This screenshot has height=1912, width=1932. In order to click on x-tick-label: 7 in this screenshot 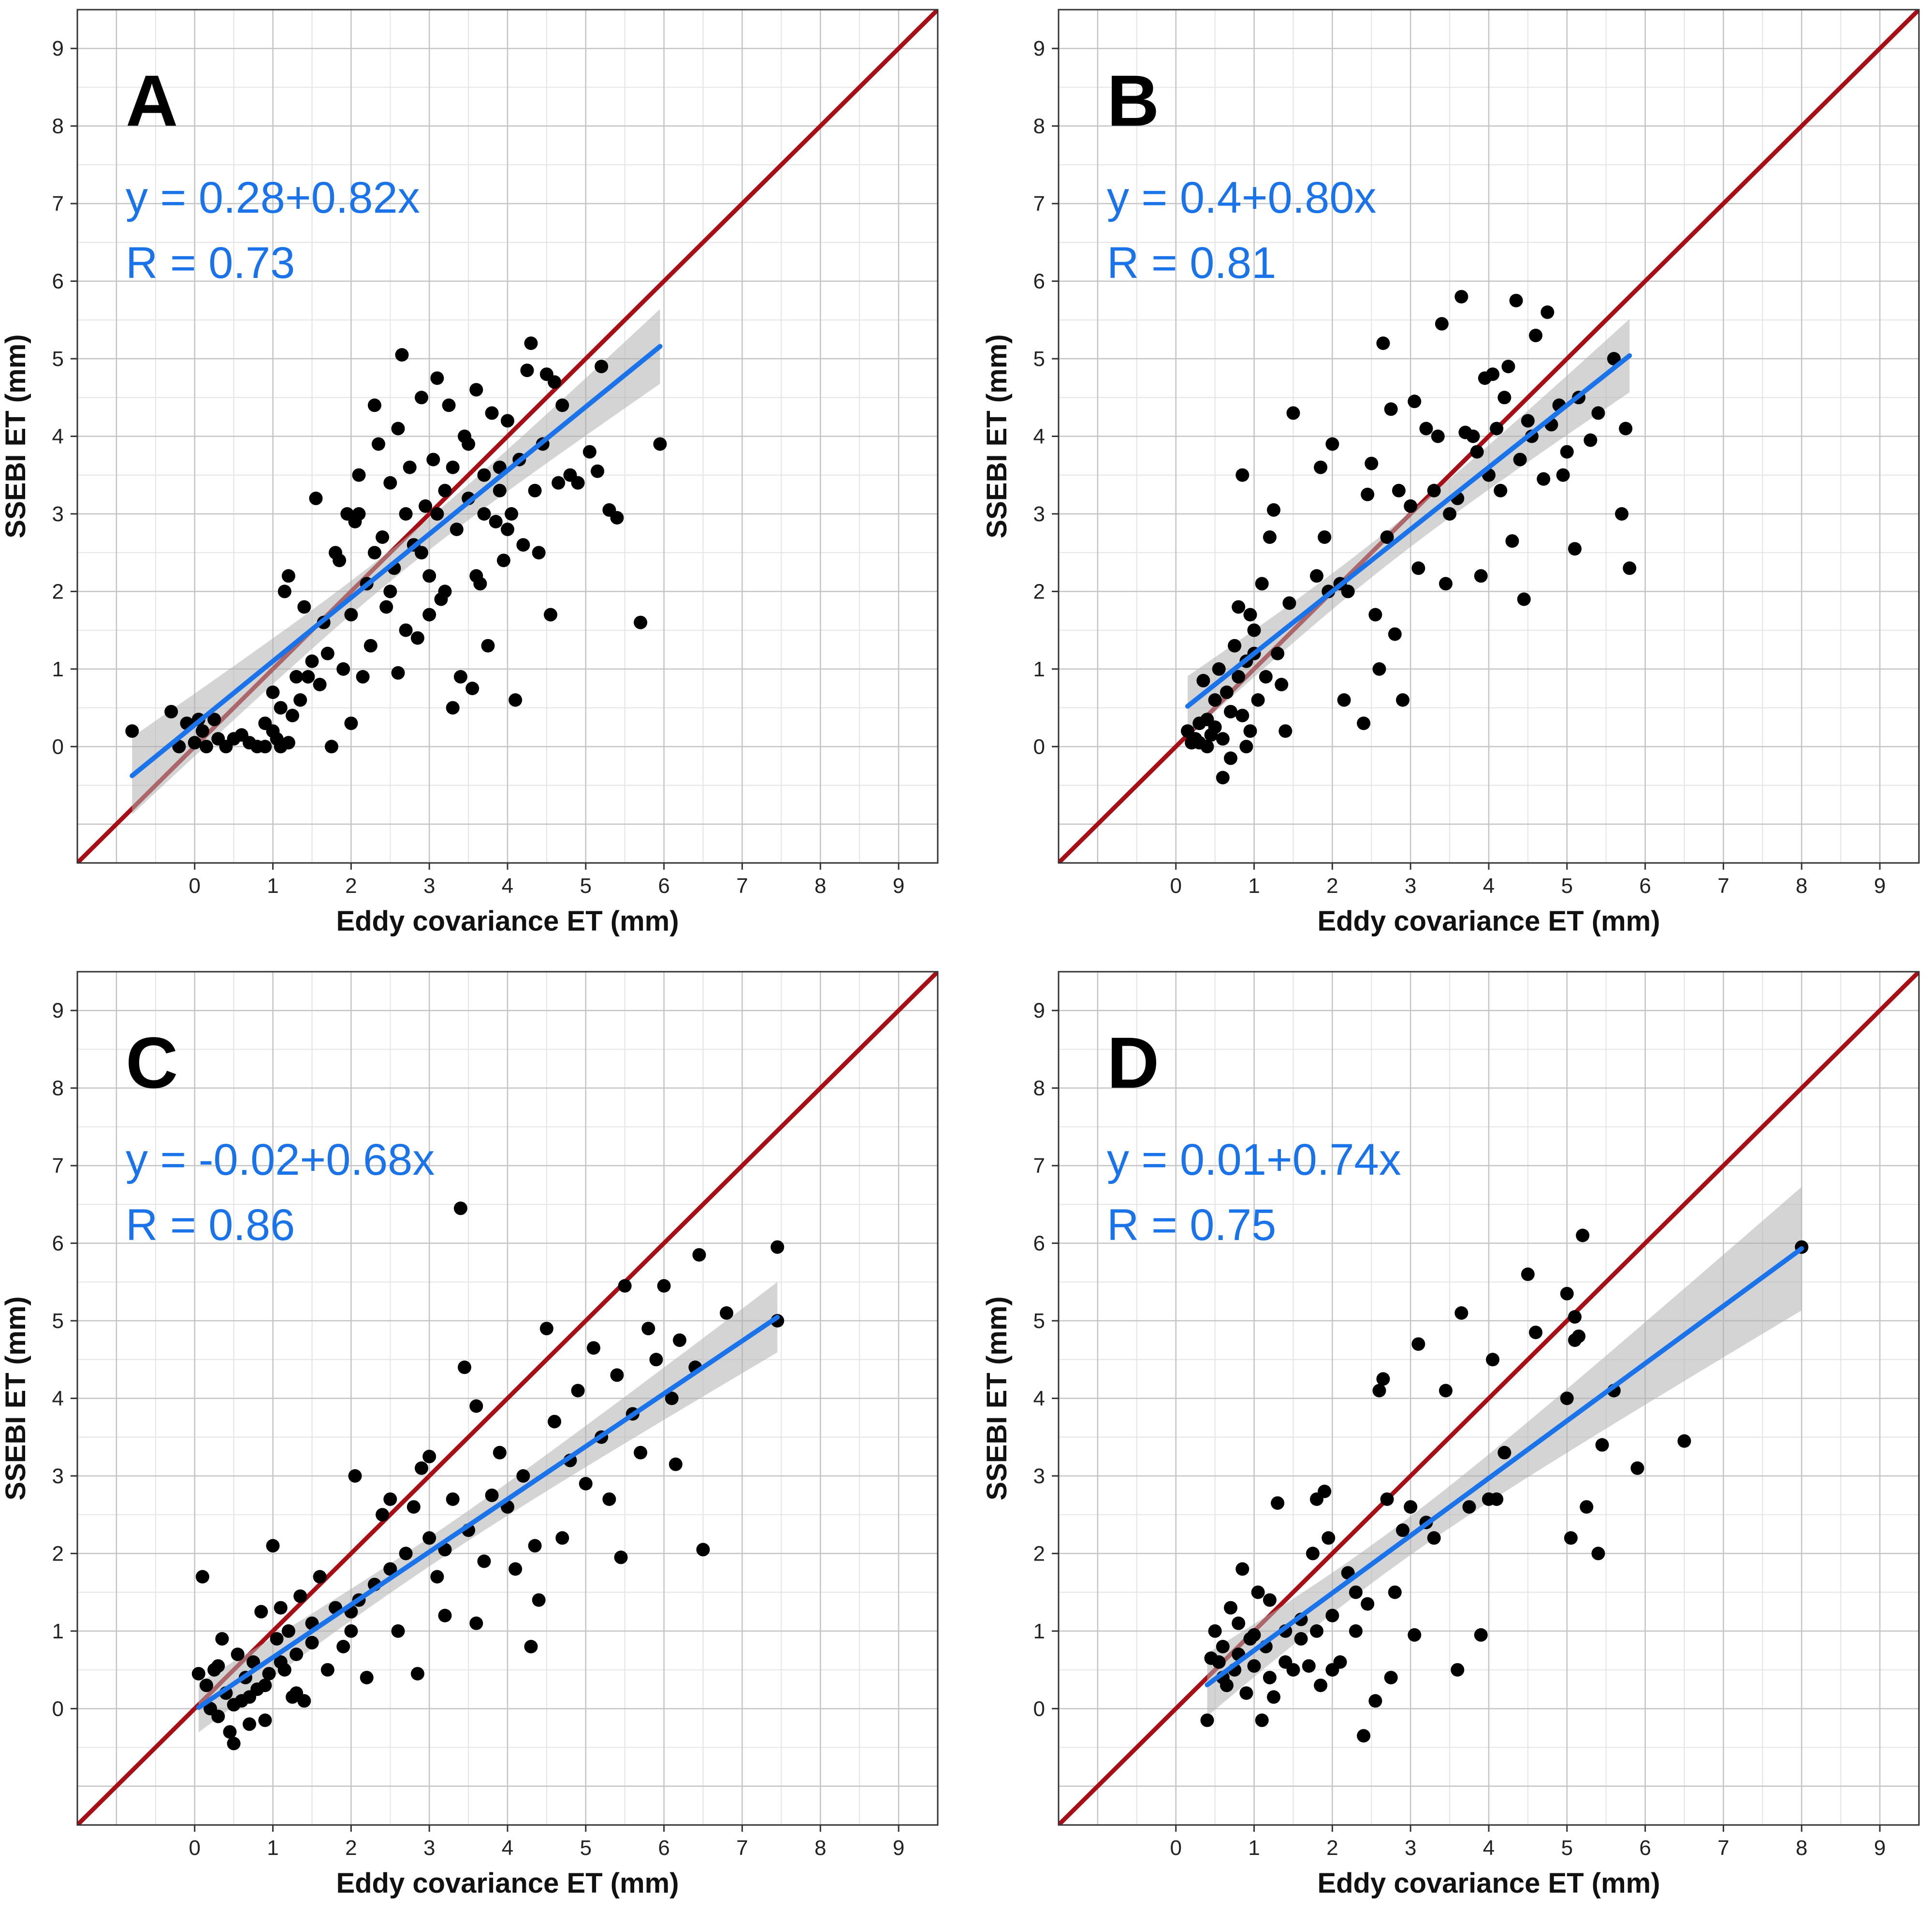, I will do `click(1723, 1848)`.